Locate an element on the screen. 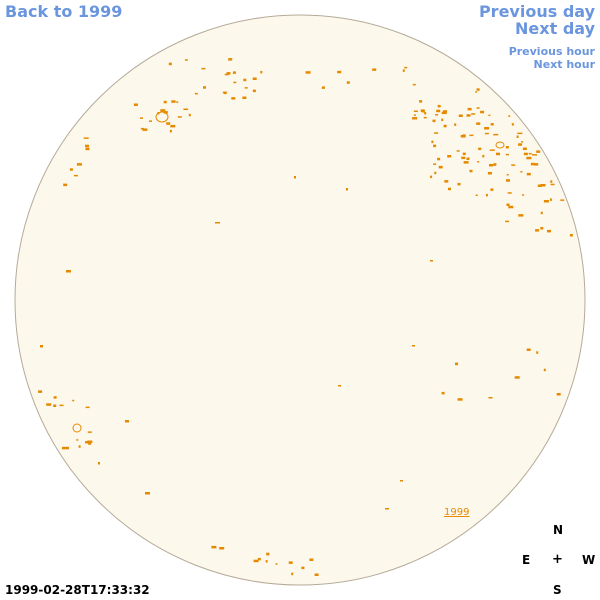 This screenshot has height=600, width=600. region-label-link: 1999 is located at coordinates (456, 512).